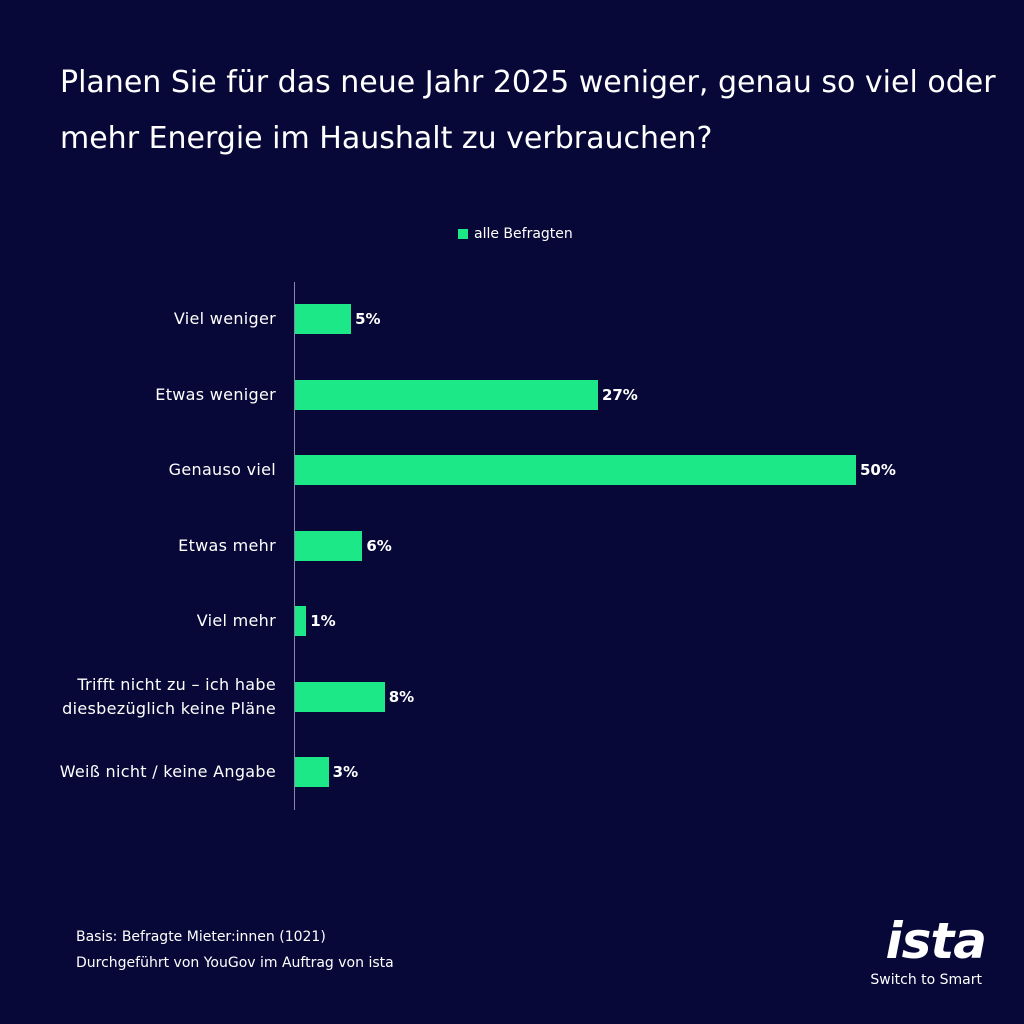 This screenshot has width=1024, height=1024. I want to click on legend: alle Befragten, so click(515, 234).